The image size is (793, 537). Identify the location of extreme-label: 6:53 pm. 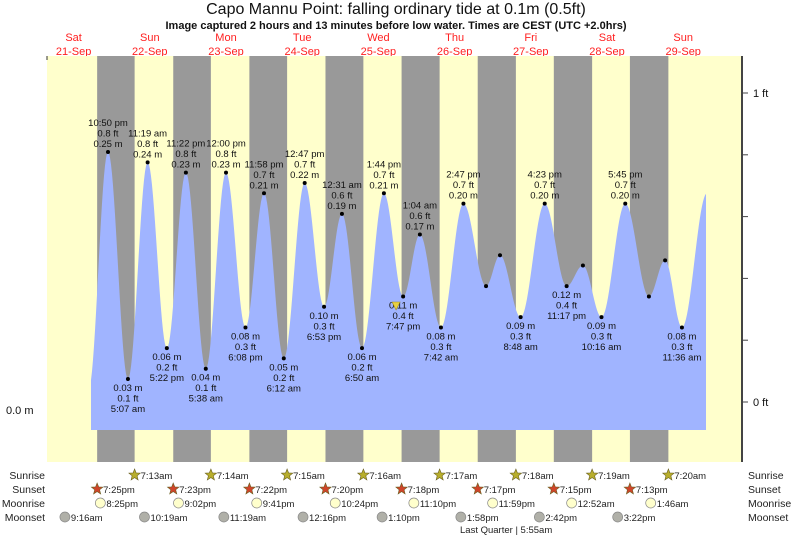
(324, 337).